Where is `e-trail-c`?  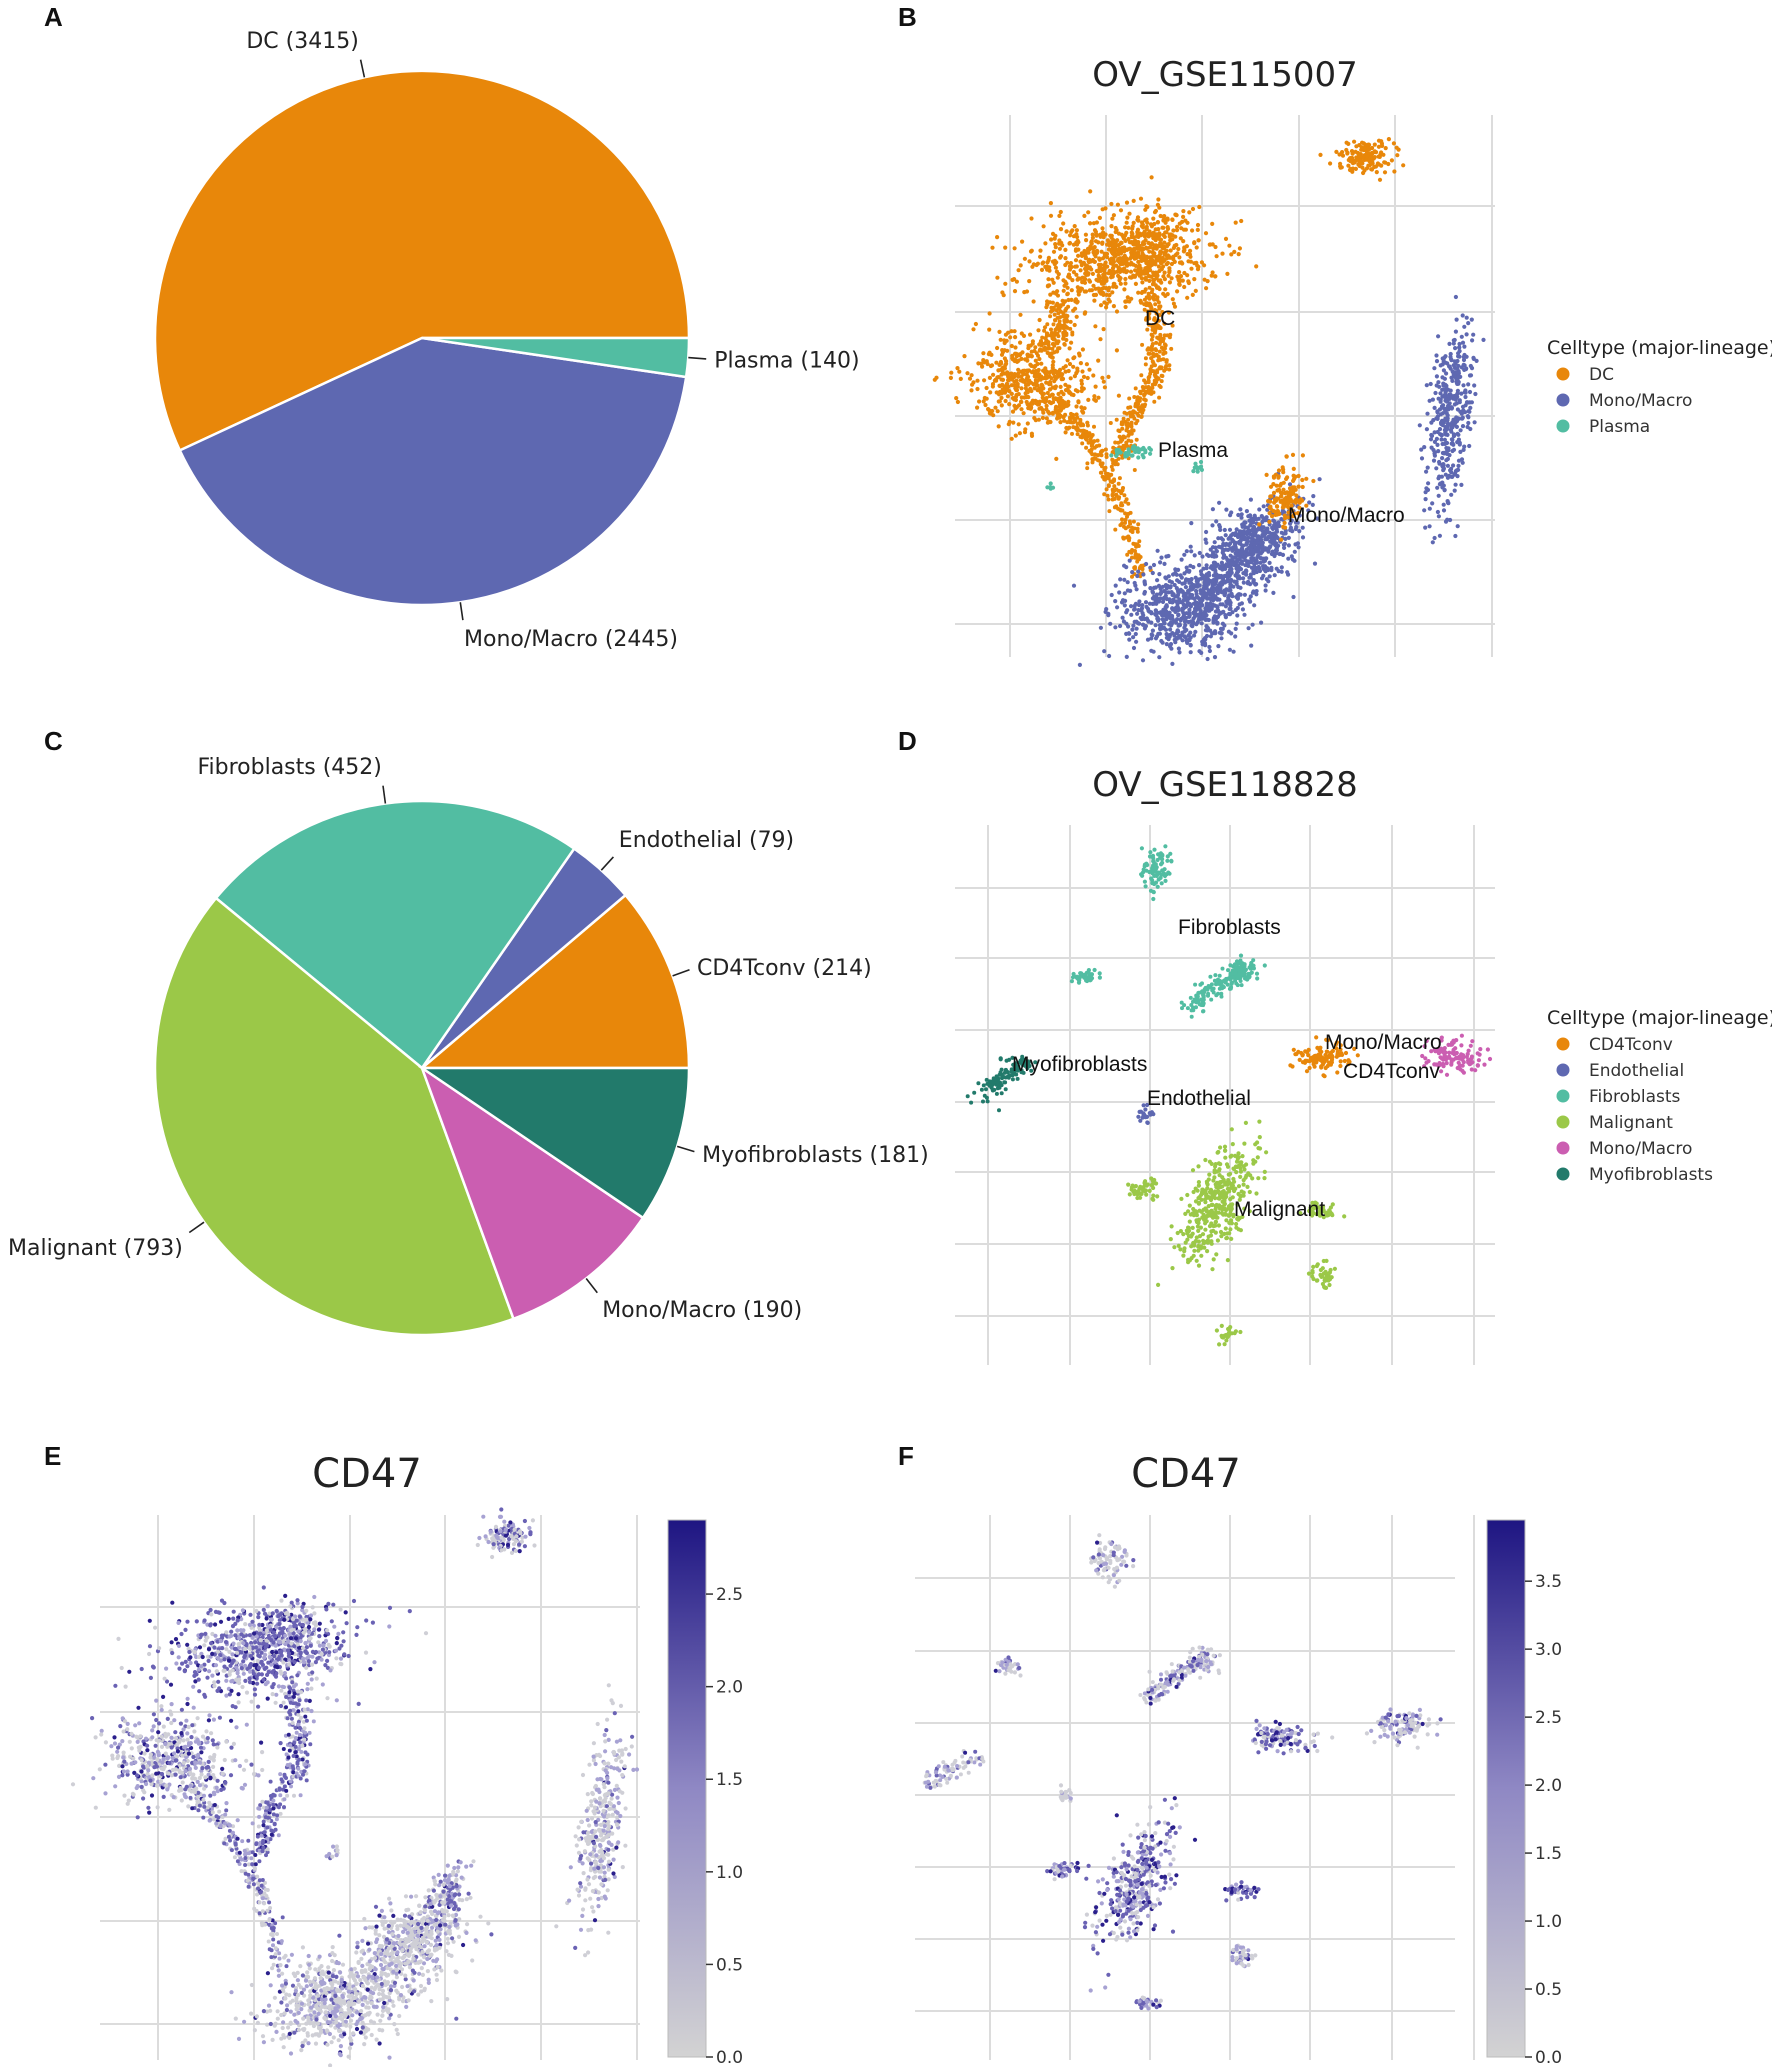 e-trail-c is located at coordinates (234, 1867).